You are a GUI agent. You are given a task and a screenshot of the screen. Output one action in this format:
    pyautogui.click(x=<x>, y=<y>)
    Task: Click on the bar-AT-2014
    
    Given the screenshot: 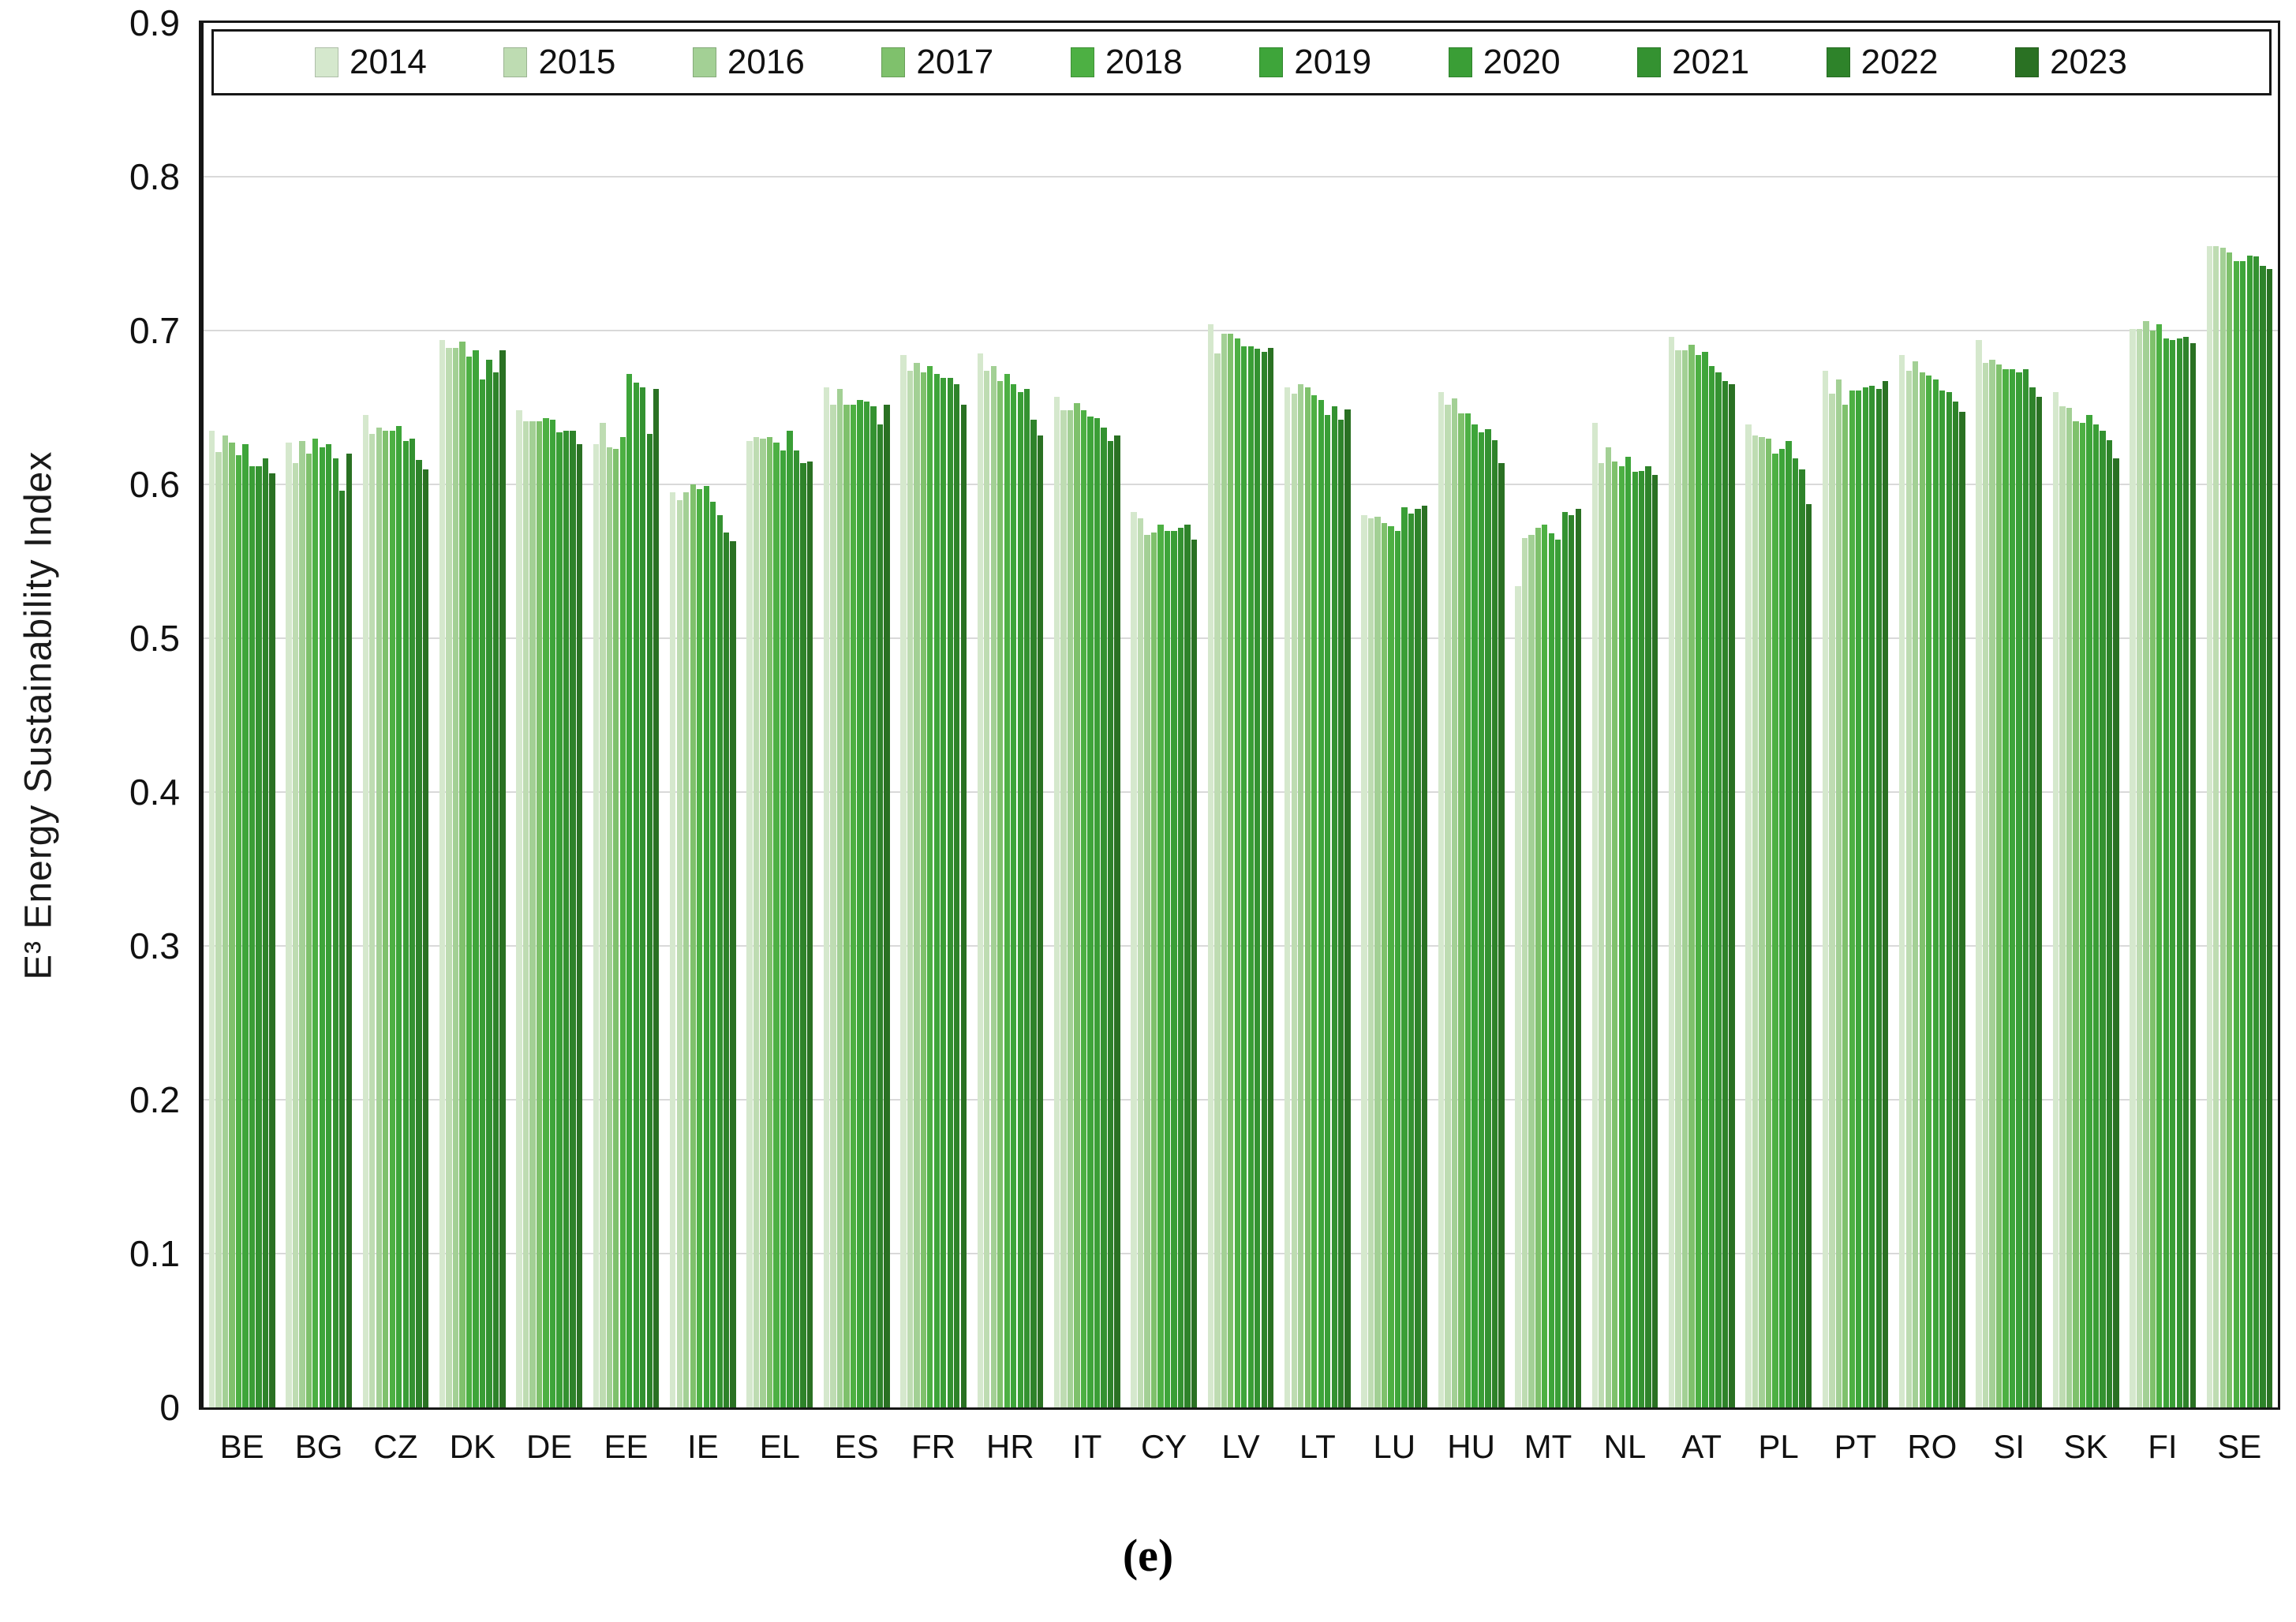 What is the action you would take?
    pyautogui.click(x=1672, y=871)
    